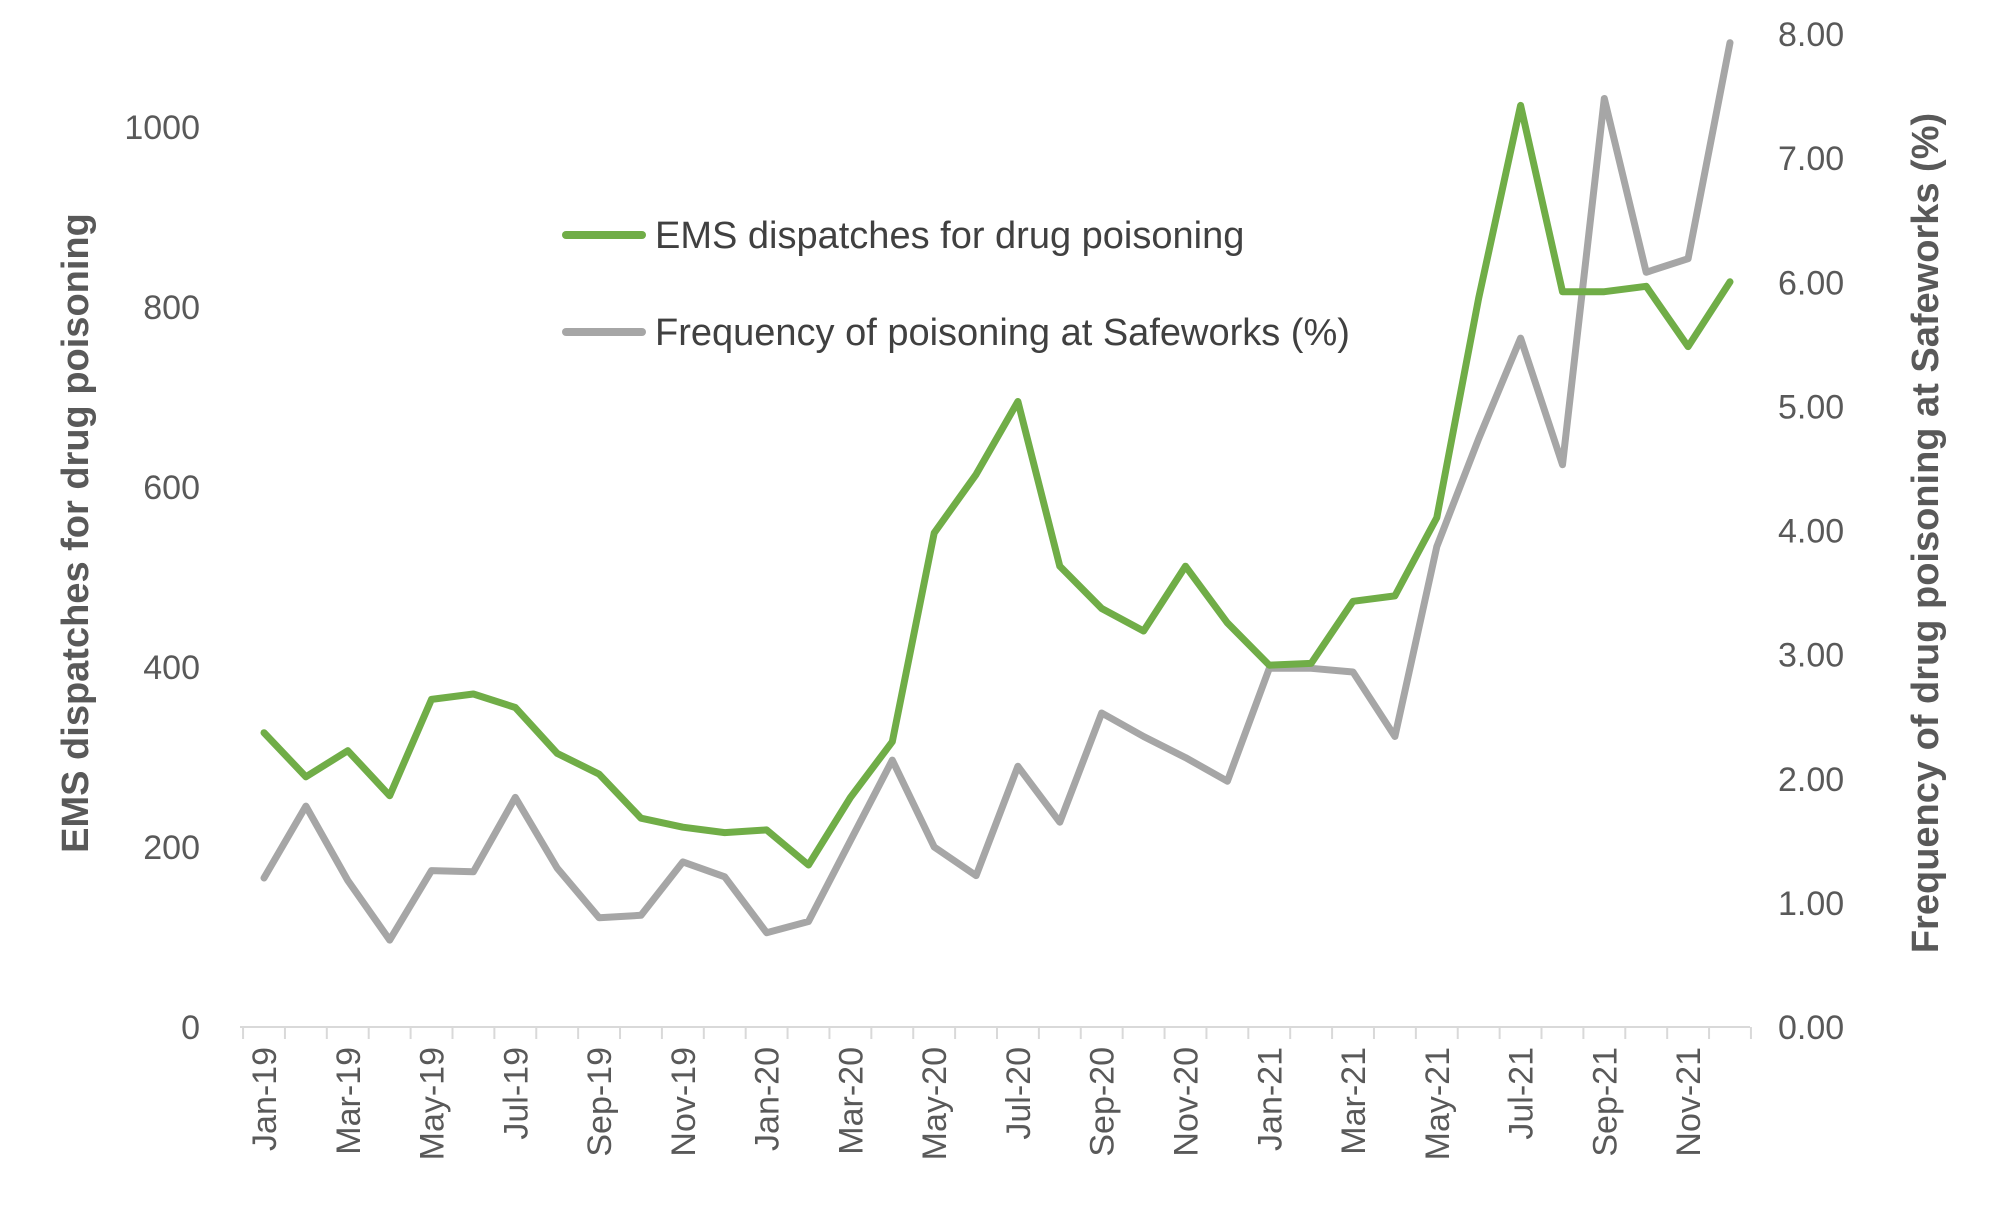  I want to click on left-tick-label: 800, so click(171, 308).